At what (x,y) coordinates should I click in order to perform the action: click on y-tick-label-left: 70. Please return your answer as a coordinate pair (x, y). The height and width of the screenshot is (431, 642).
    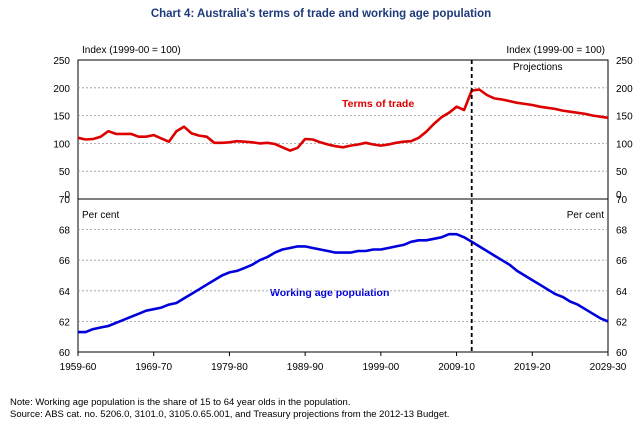
    Looking at the image, I should click on (65, 200).